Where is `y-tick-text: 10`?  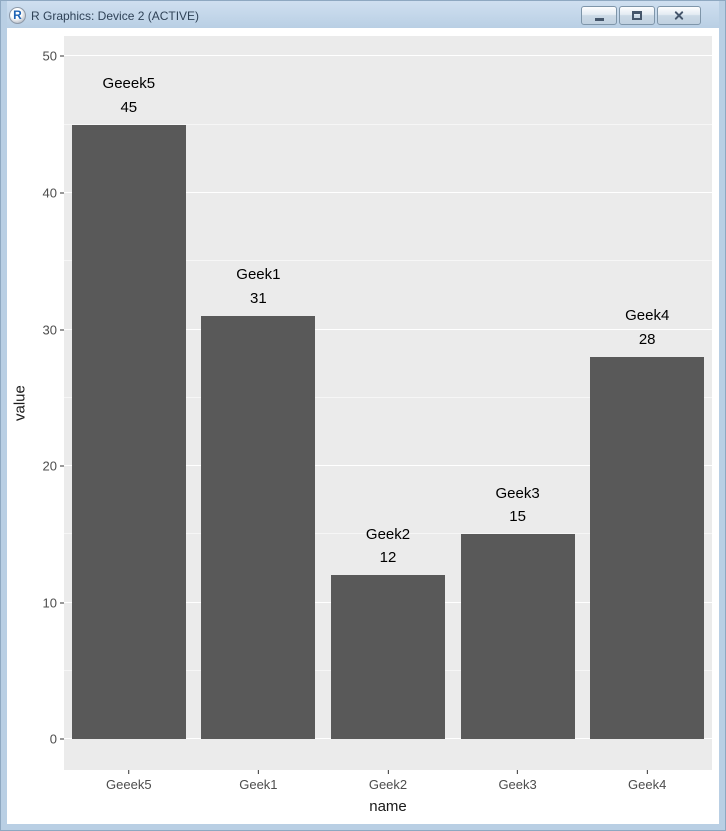 y-tick-text: 10 is located at coordinates (49, 603).